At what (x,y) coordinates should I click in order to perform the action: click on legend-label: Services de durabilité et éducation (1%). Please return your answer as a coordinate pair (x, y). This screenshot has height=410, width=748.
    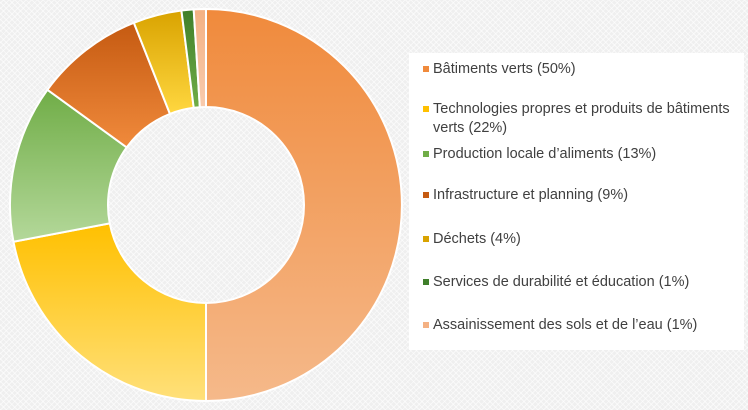
    Looking at the image, I should click on (561, 282).